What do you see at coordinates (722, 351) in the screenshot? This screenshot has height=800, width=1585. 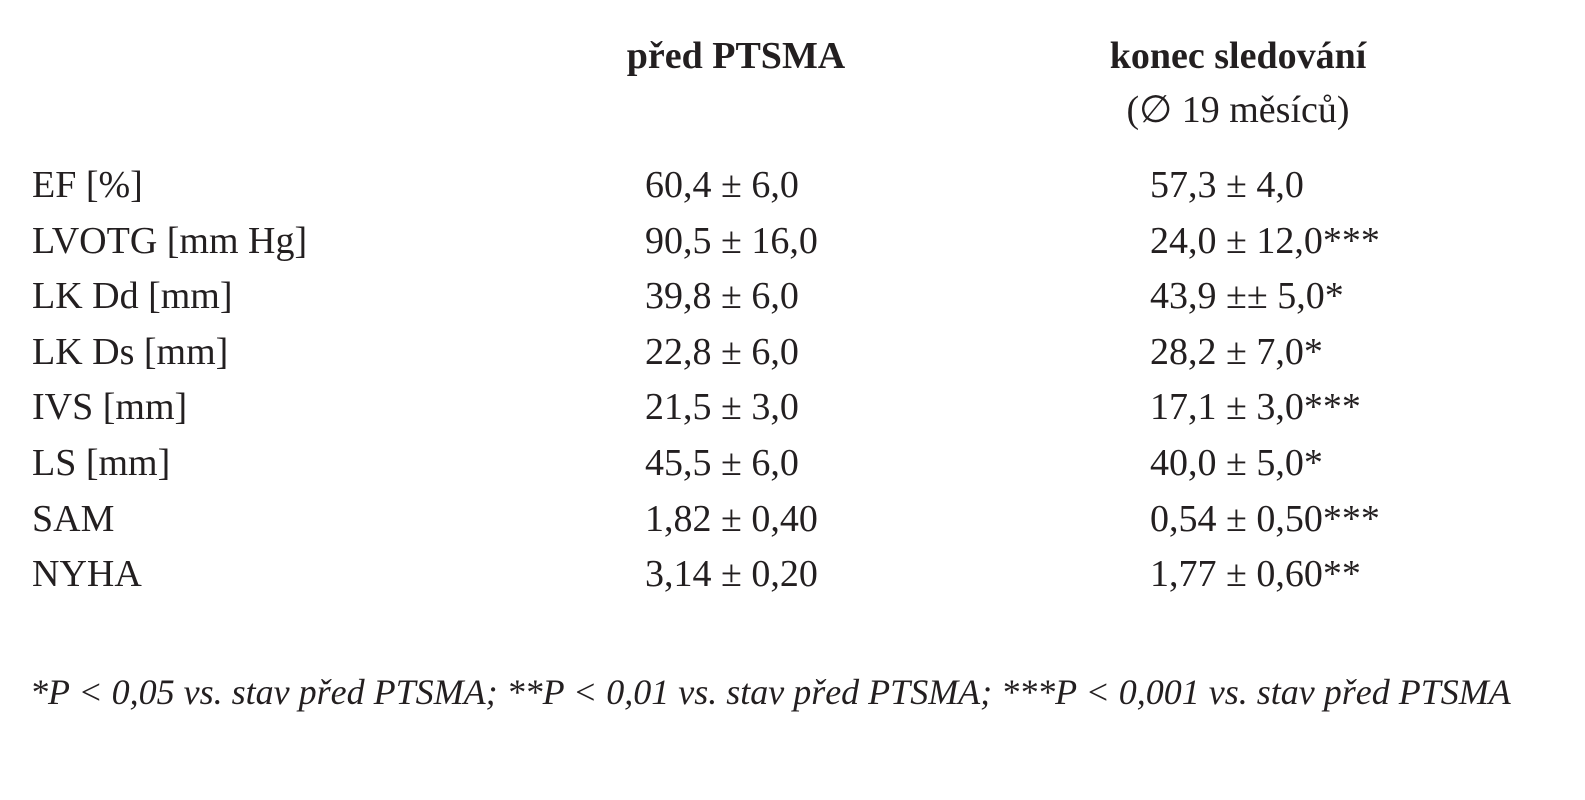 I see `value-before: 22,8 ± 6,0` at bounding box center [722, 351].